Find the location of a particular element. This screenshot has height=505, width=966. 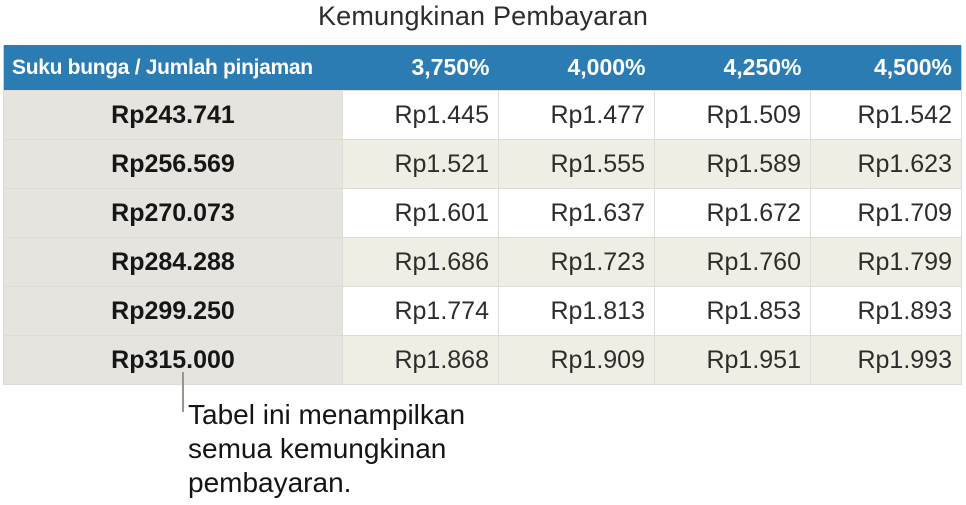

payment-cell: Rp1.623 is located at coordinates (886, 164).